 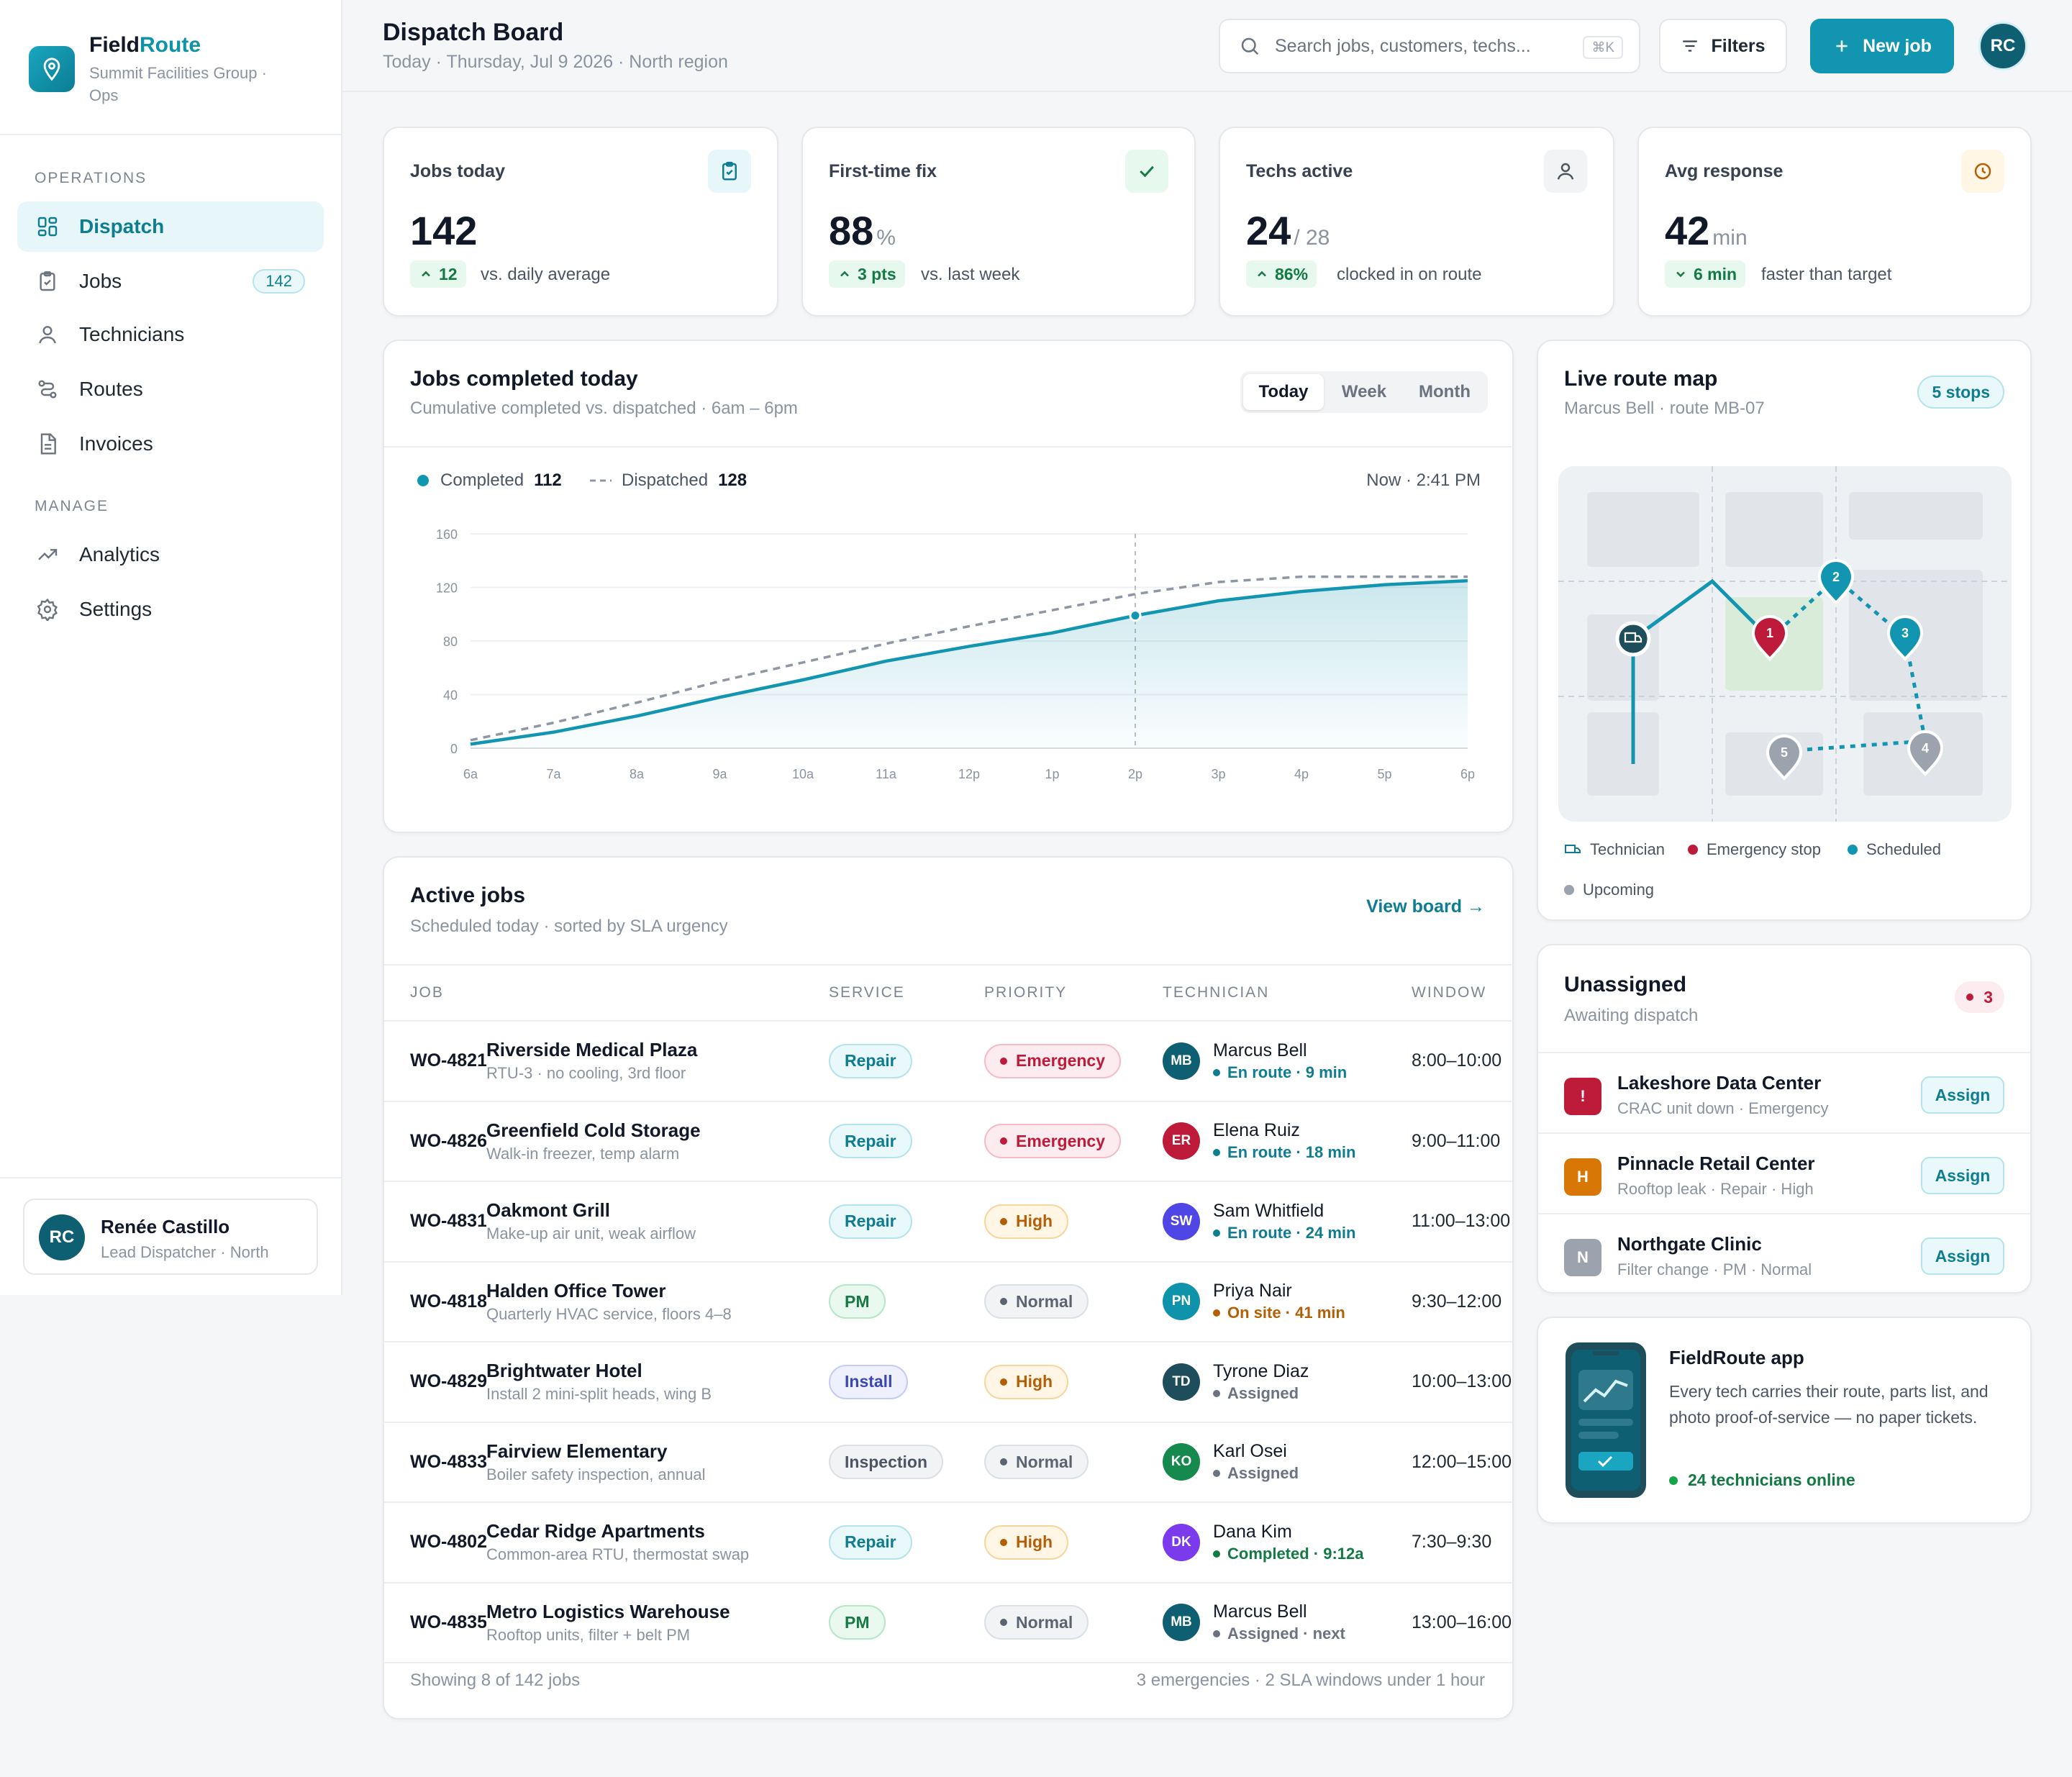 I want to click on priority-icon: H, so click(x=1582, y=1177).